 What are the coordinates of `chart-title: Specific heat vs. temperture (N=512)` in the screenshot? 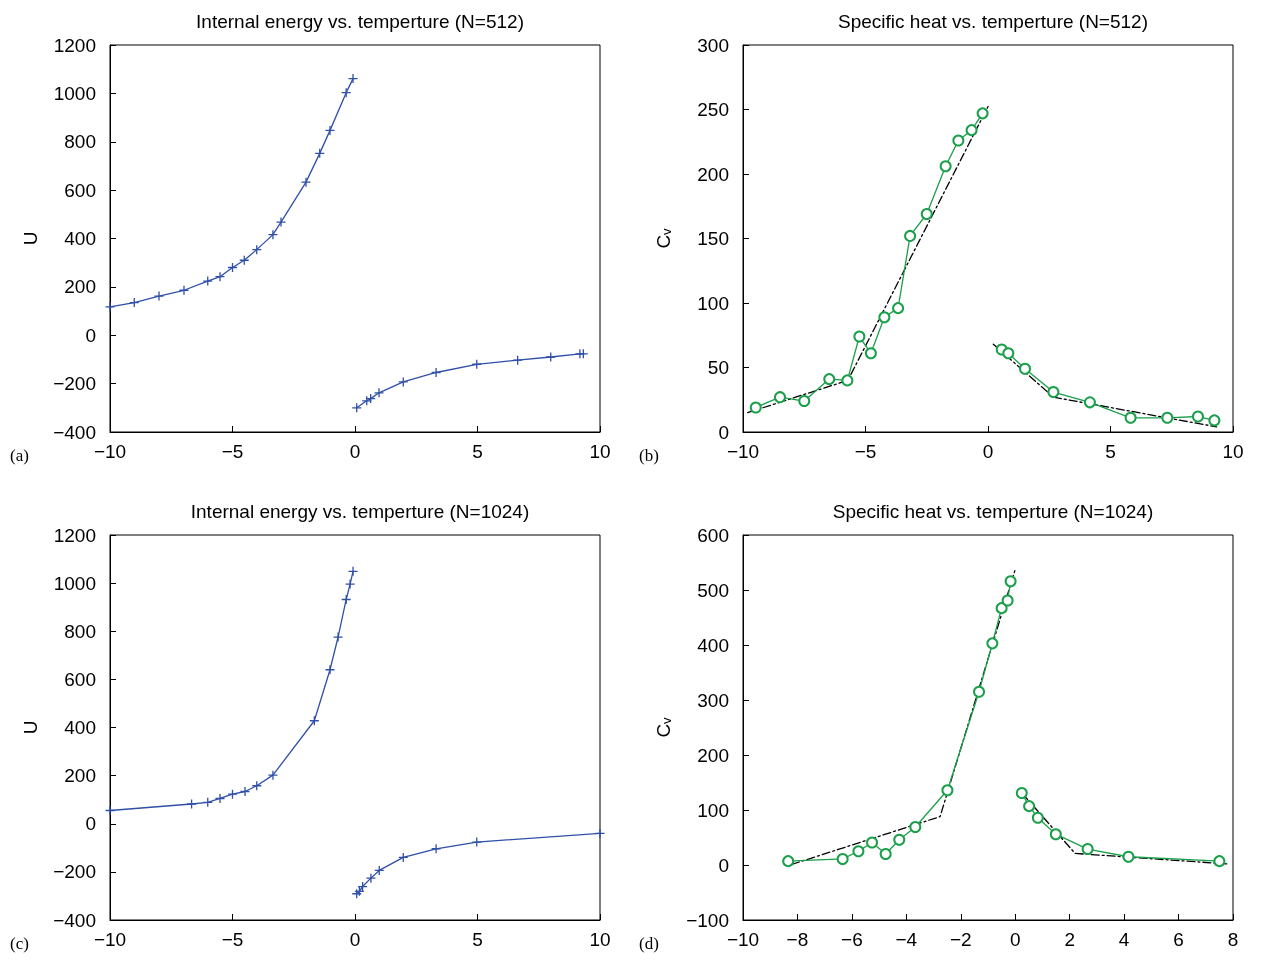 It's located at (993, 21).